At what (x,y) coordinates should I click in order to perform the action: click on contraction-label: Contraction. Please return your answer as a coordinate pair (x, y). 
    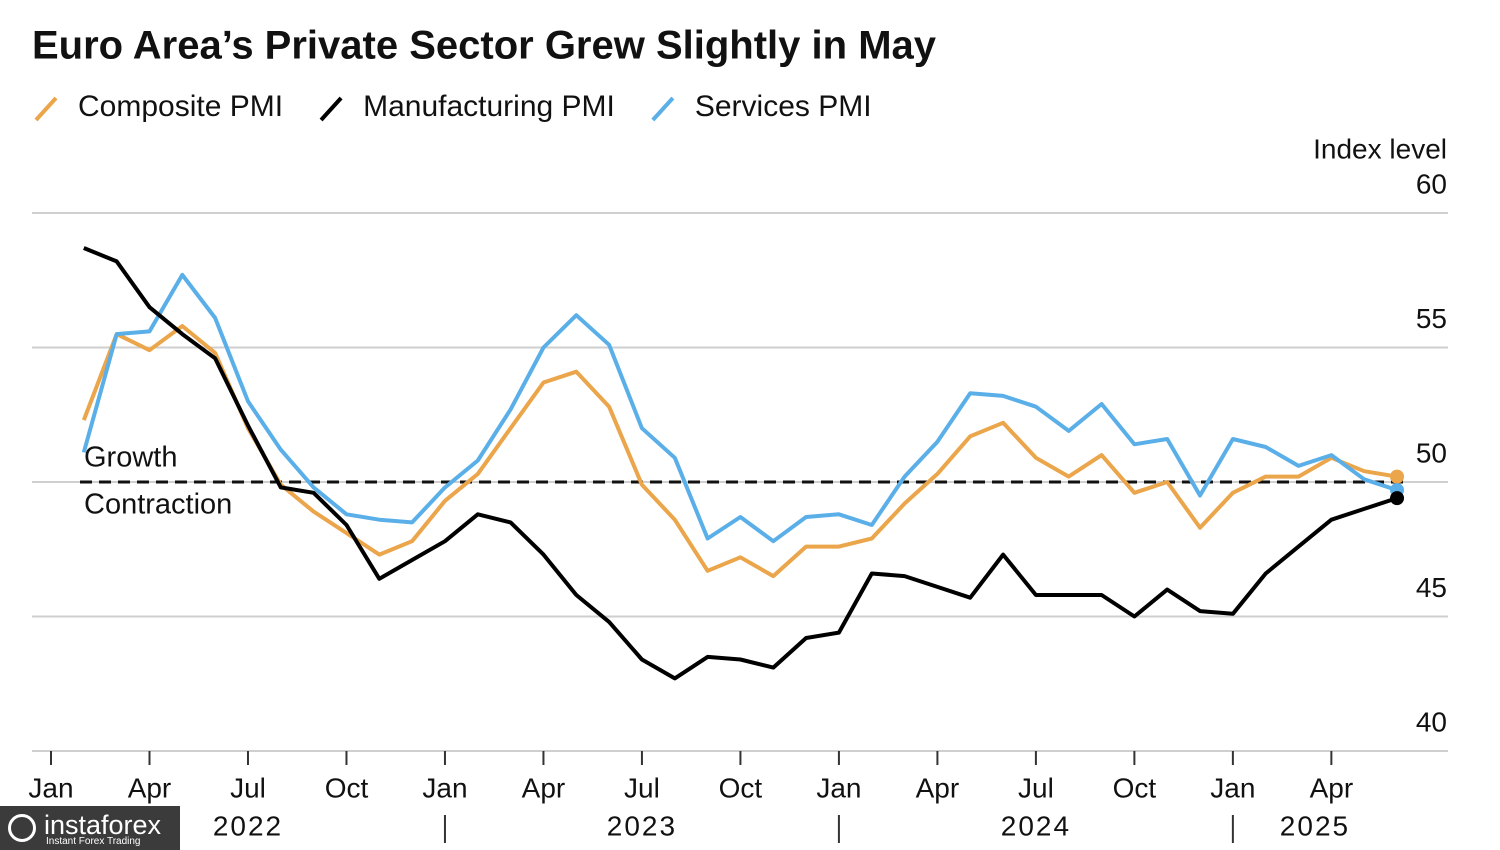
    Looking at the image, I should click on (158, 505).